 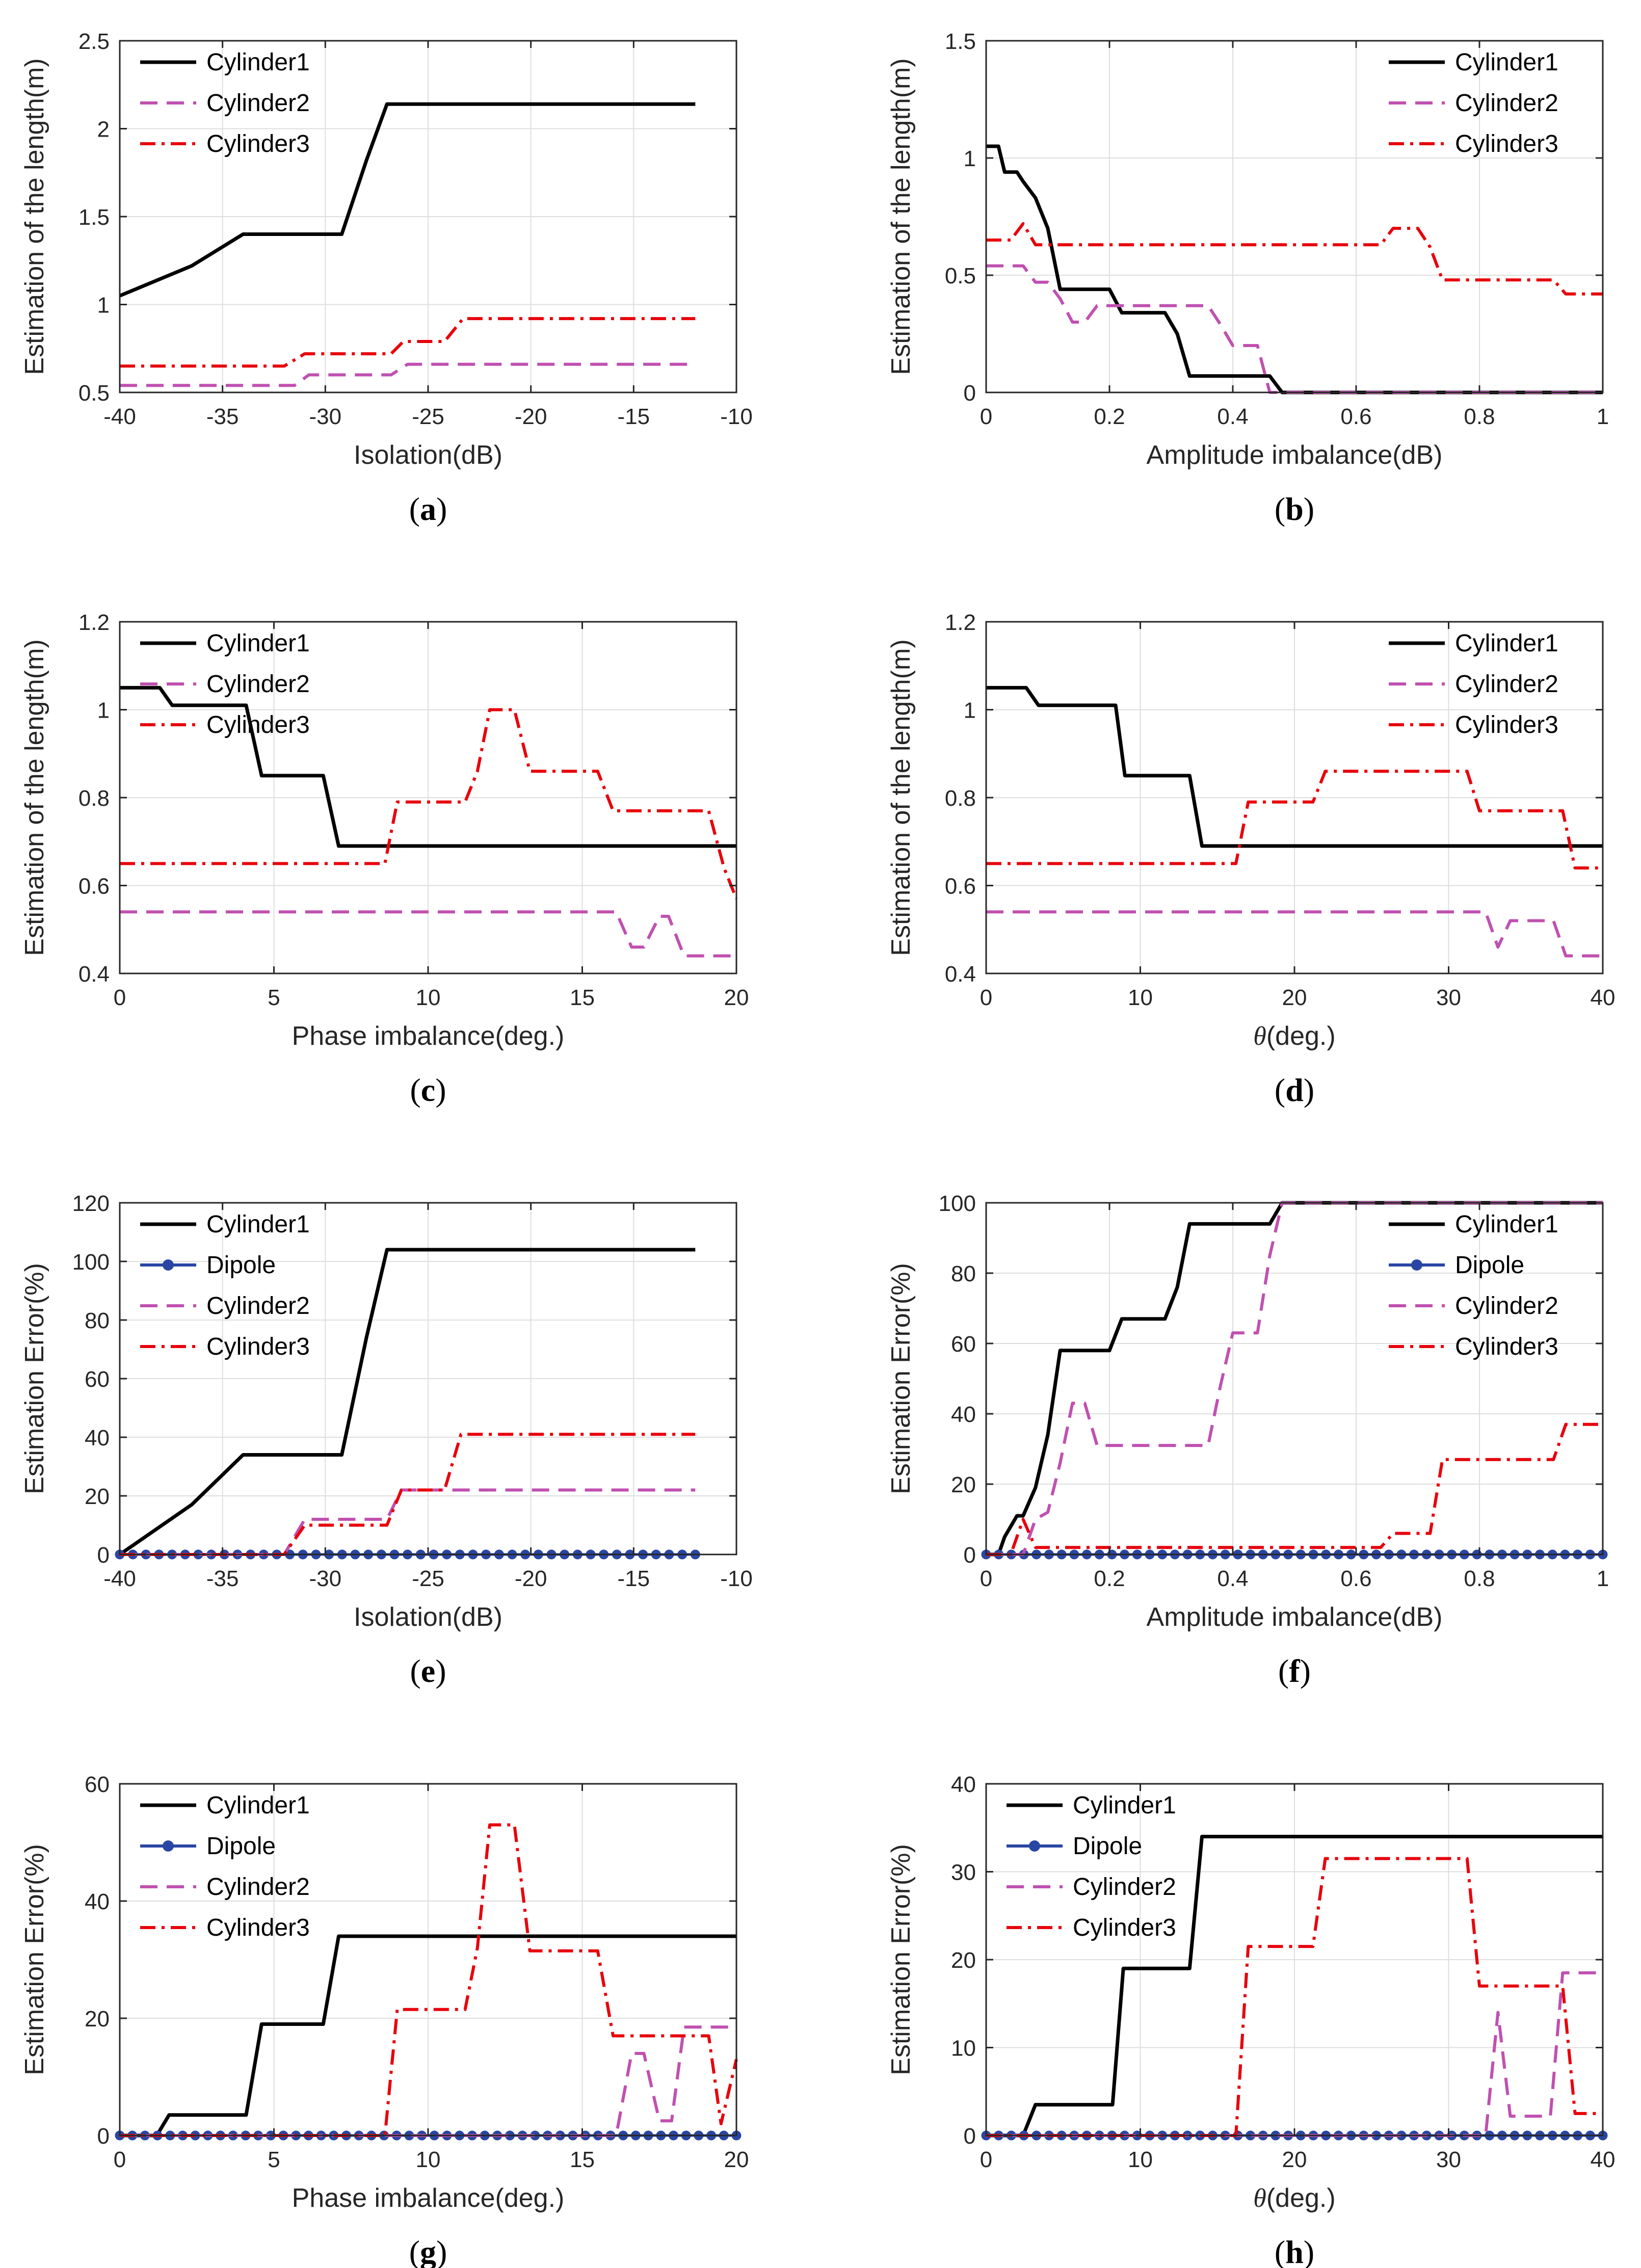 I want to click on panel-caption: (f), so click(x=1295, y=1671).